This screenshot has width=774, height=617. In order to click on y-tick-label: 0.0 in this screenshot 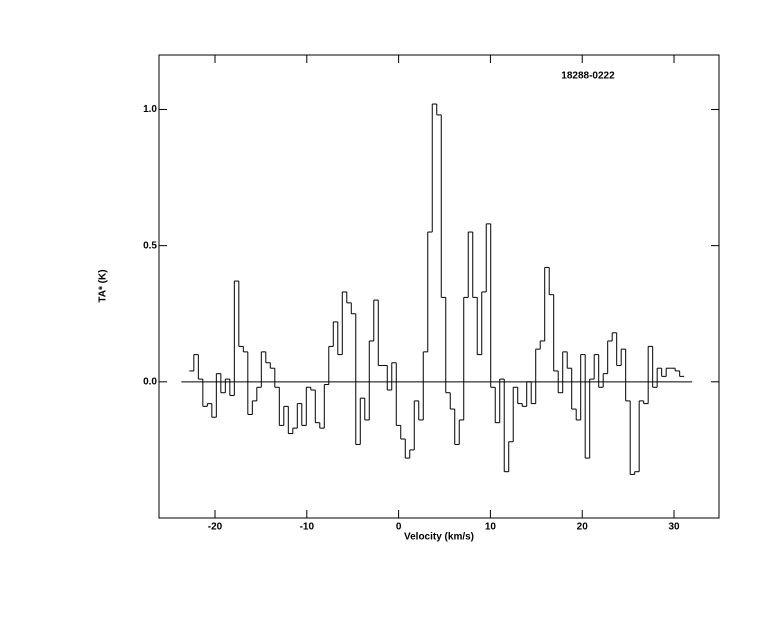, I will do `click(150, 381)`.